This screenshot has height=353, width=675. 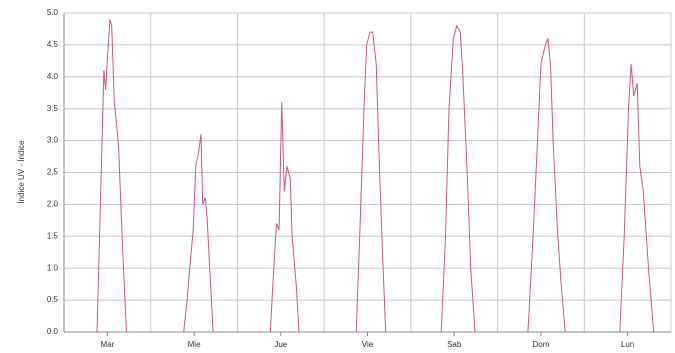 I want to click on y-tick-label: 5.0, so click(x=53, y=12).